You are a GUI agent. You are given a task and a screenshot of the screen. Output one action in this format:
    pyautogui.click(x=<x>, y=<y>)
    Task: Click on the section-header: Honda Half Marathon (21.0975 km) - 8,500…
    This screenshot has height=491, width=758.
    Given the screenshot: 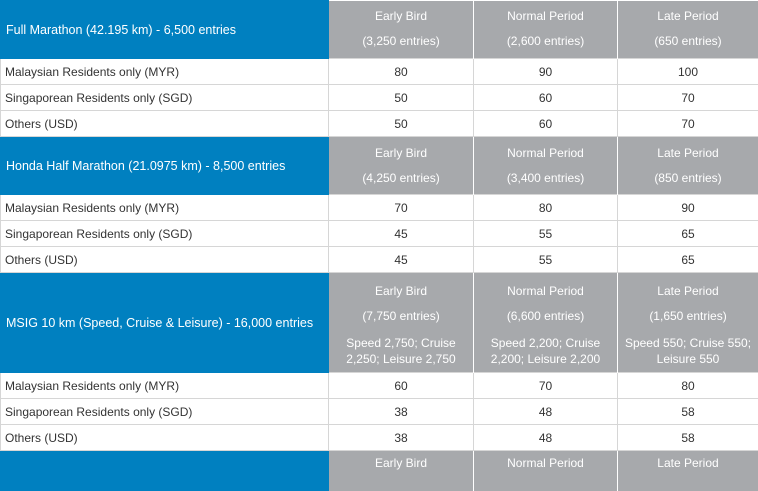 What is the action you would take?
    pyautogui.click(x=379, y=166)
    